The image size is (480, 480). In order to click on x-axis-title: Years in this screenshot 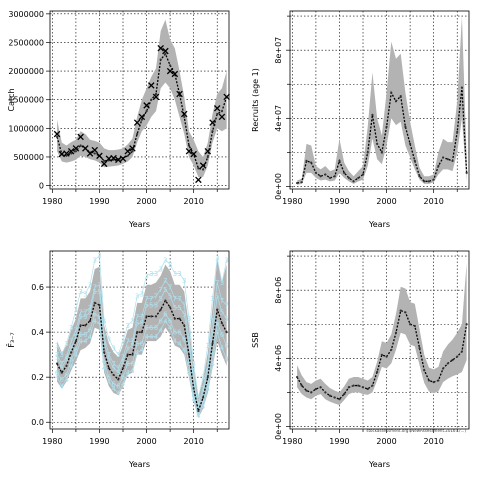, I will do `click(379, 224)`.